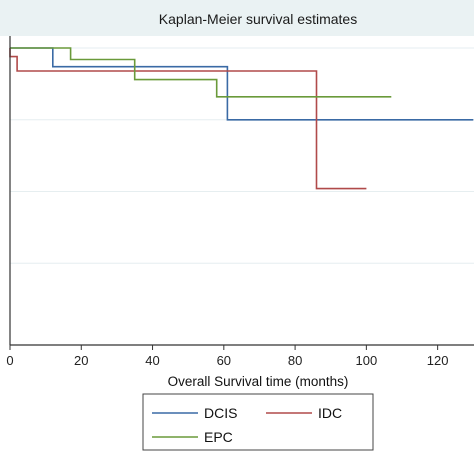 Image resolution: width=474 pixels, height=474 pixels. Describe the element at coordinates (224, 360) in the screenshot. I see `x-tick-label: 60` at that location.